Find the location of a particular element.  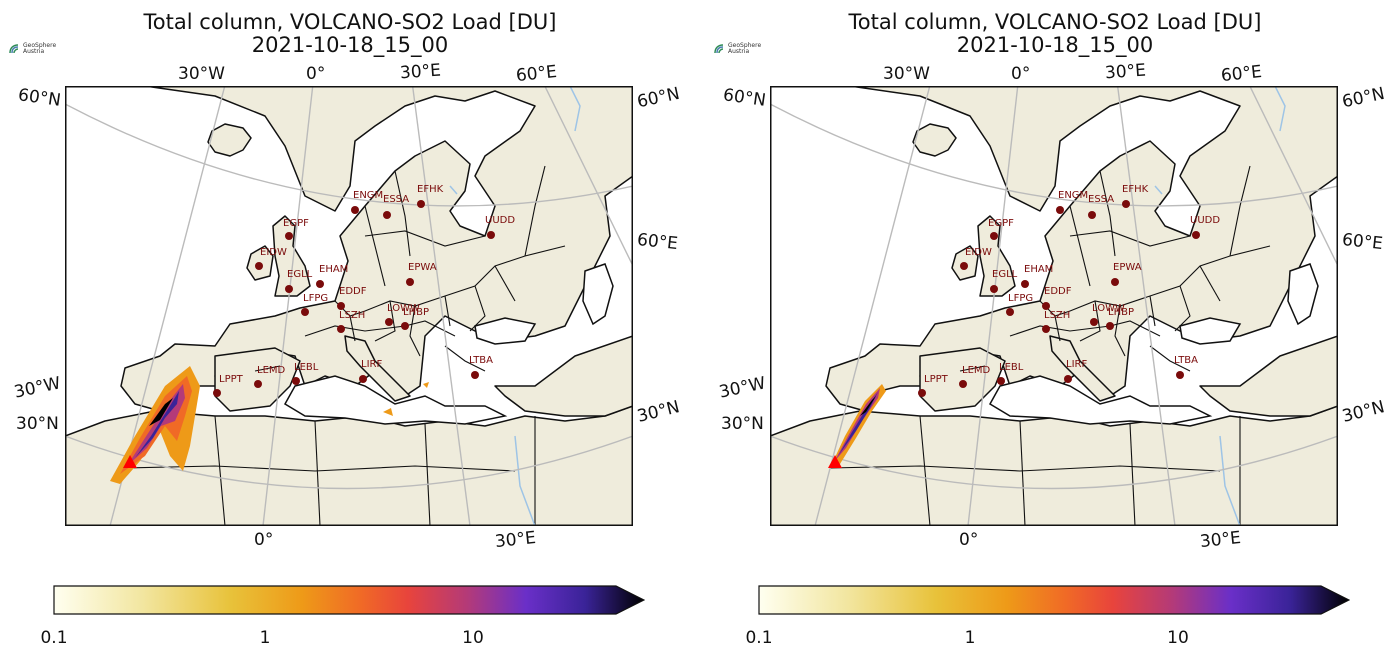

lat-tick-left: 60°N is located at coordinates (744, 98).